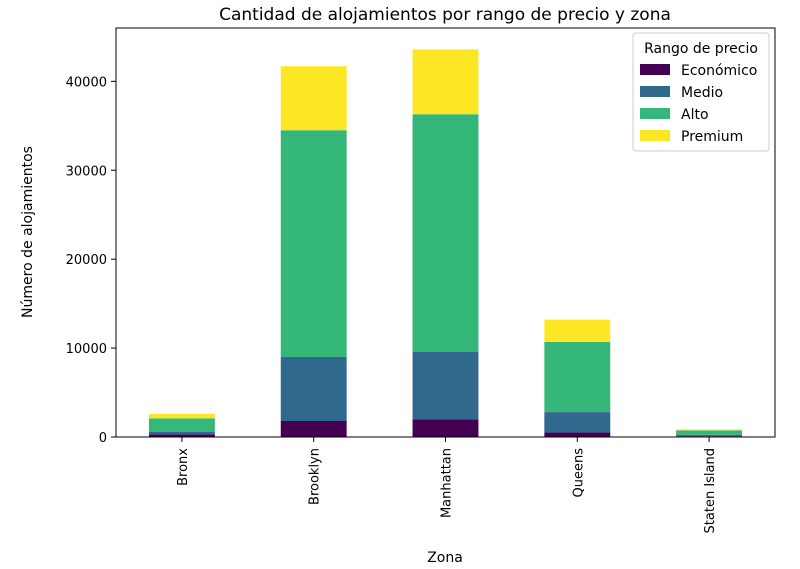 Image resolution: width=800 pixels, height=569 pixels. I want to click on bar-queens-premium, so click(577, 330).